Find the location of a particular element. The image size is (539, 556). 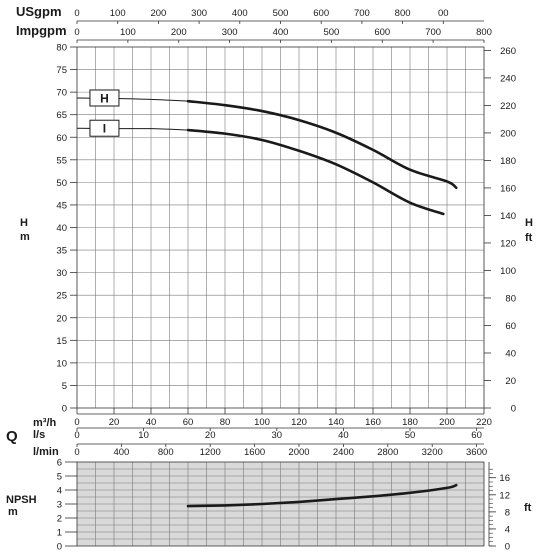

m3h-tick-label: 200 is located at coordinates (447, 422).